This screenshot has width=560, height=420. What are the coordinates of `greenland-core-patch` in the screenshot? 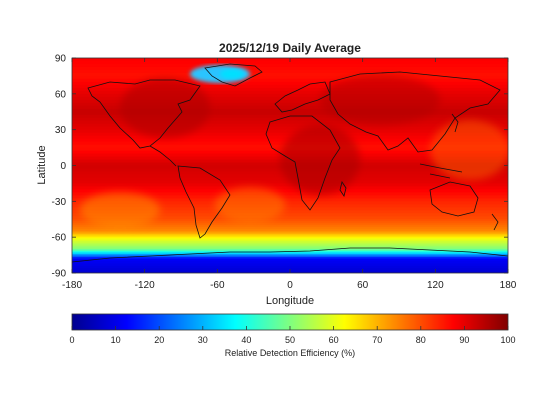 It's located at (232, 74).